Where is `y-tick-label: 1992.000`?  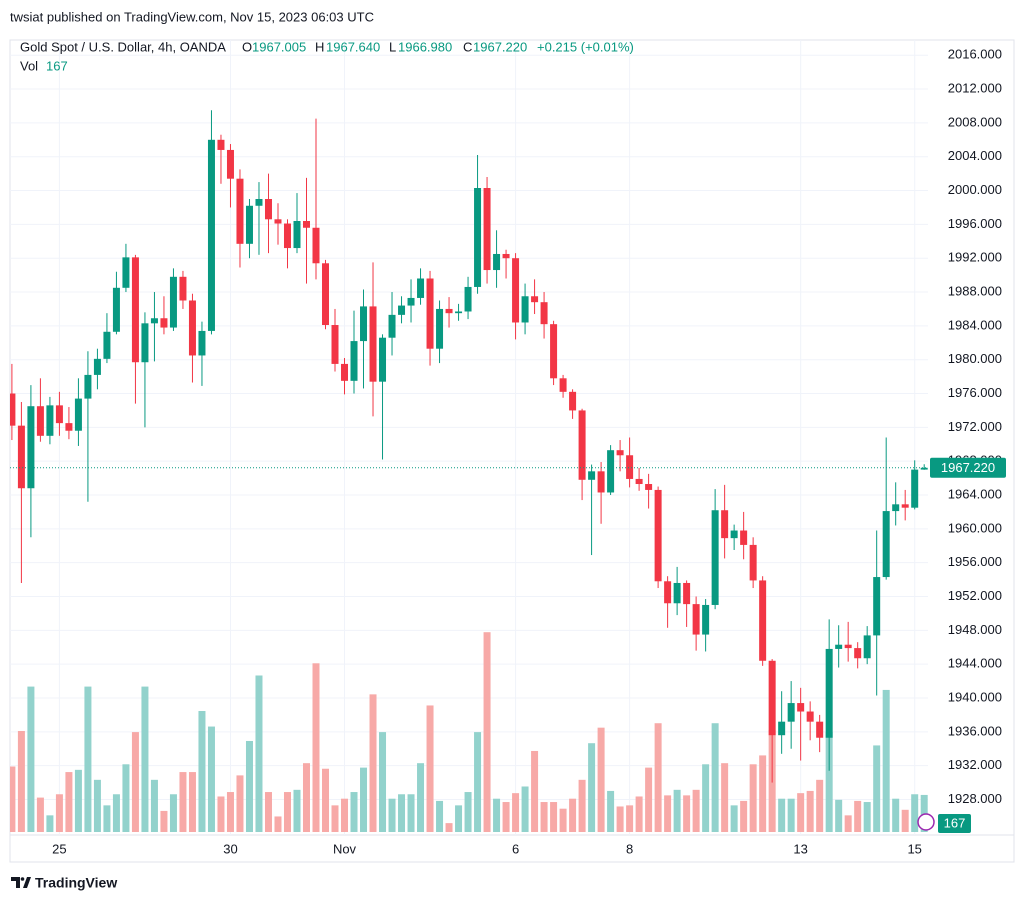
y-tick-label: 1992.000 is located at coordinates (975, 257).